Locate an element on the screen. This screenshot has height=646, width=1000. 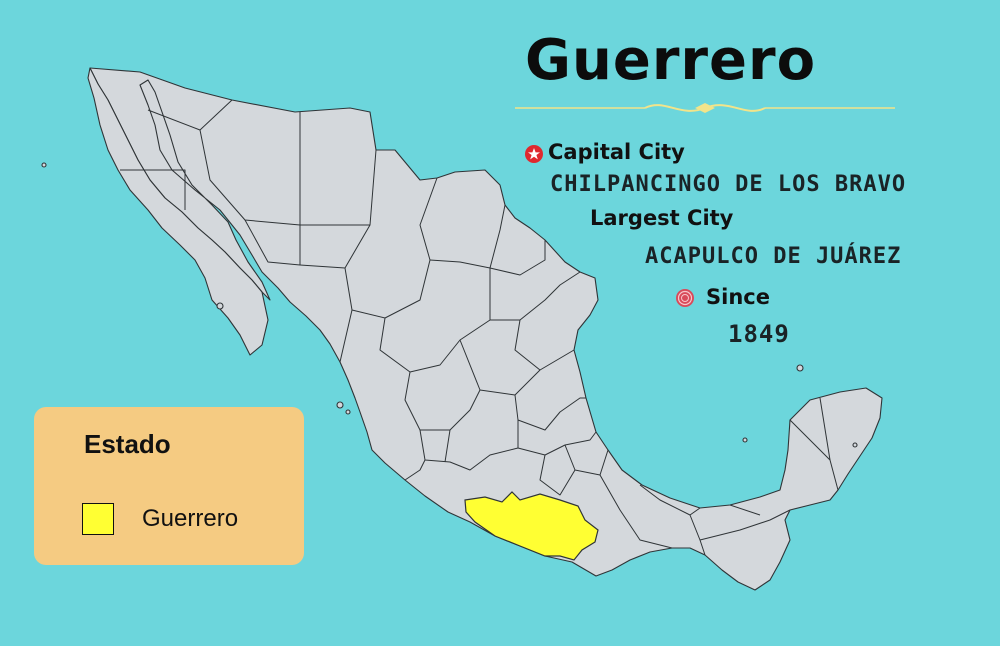
star-icon is located at coordinates (534, 154).